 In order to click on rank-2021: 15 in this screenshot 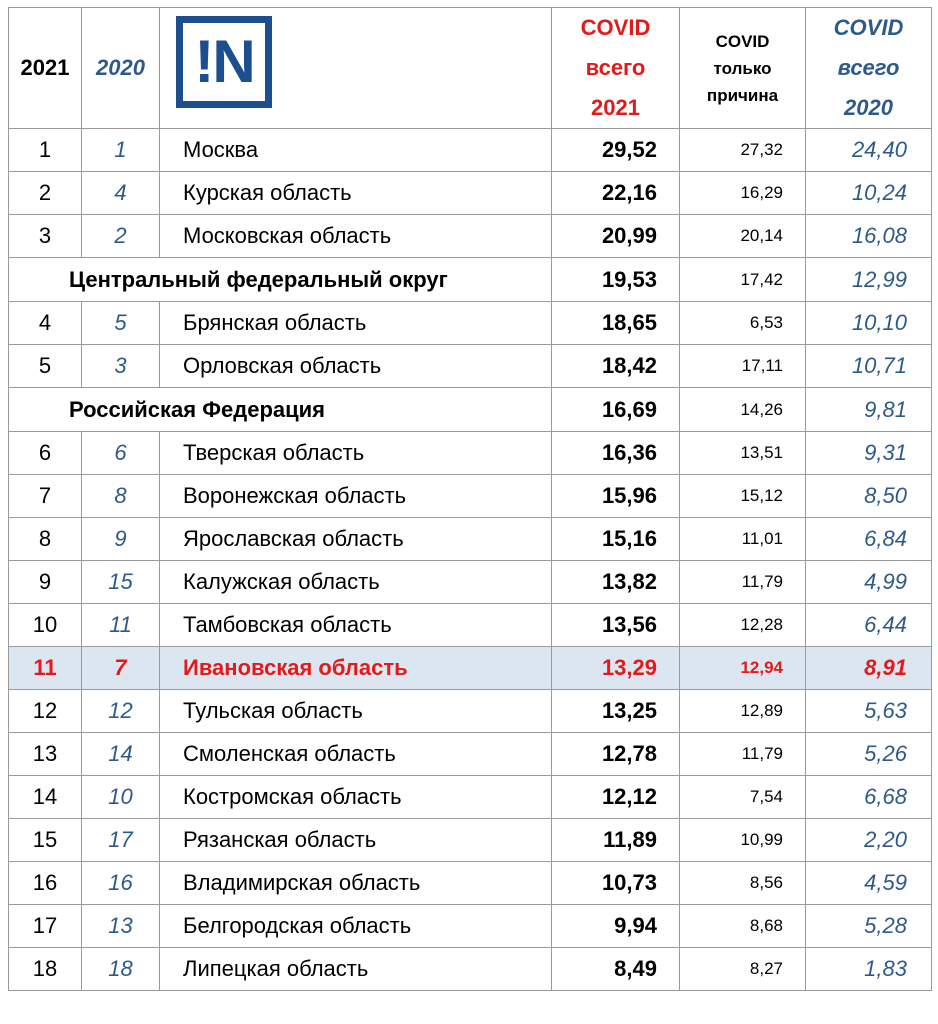, I will do `click(45, 840)`.